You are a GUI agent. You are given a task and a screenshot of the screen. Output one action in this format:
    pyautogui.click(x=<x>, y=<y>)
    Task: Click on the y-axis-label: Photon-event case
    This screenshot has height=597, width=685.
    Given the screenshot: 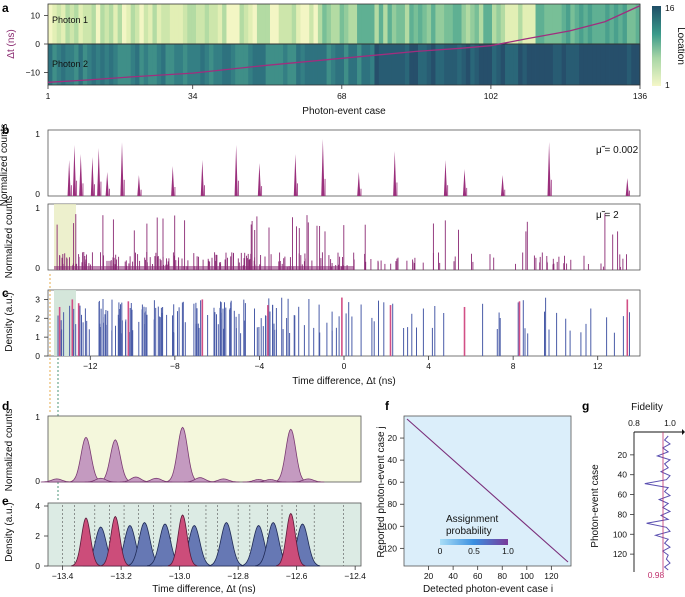 What is the action you would take?
    pyautogui.click(x=595, y=506)
    